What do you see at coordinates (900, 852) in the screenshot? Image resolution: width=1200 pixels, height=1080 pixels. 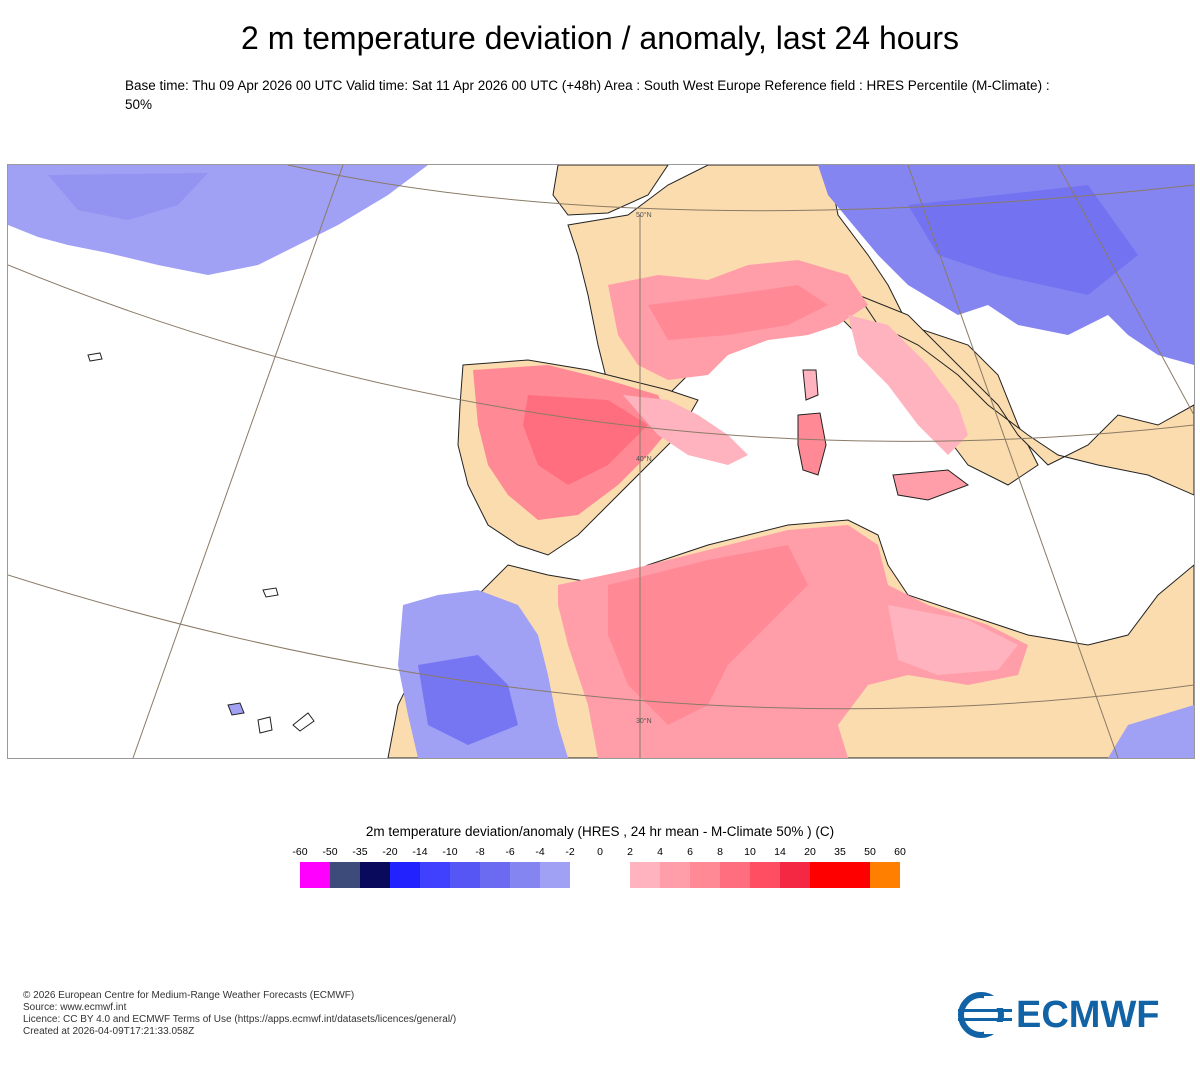 I see `legend-tick: 60` at bounding box center [900, 852].